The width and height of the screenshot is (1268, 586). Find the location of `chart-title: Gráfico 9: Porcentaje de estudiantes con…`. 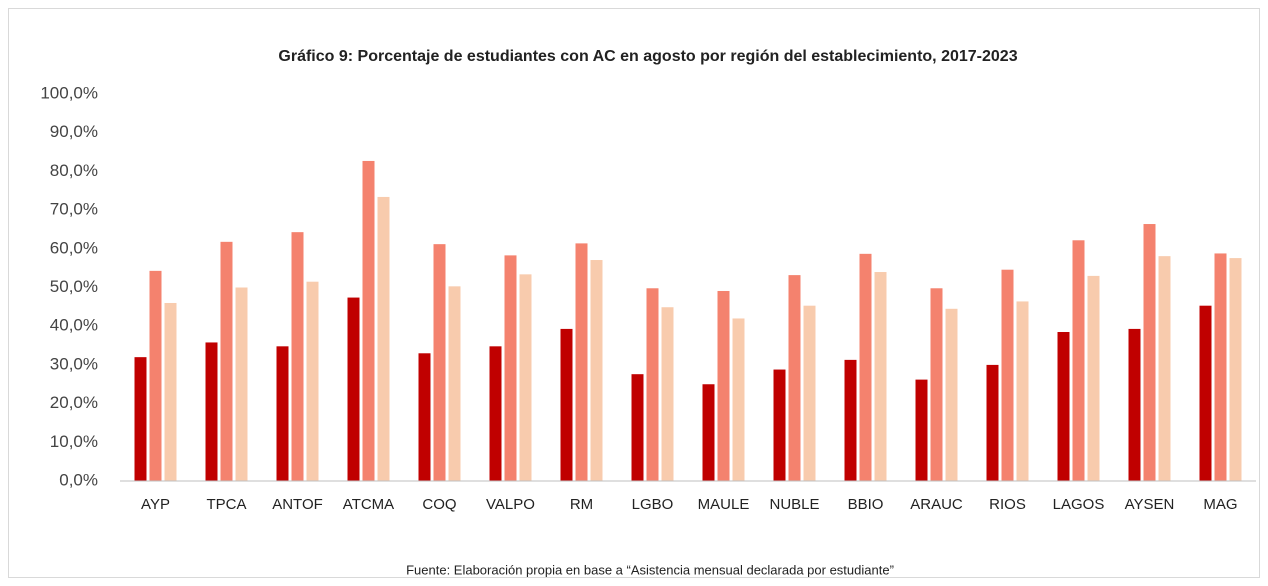

chart-title: Gráfico 9: Porcentaje de estudiantes con… is located at coordinates (647, 56).